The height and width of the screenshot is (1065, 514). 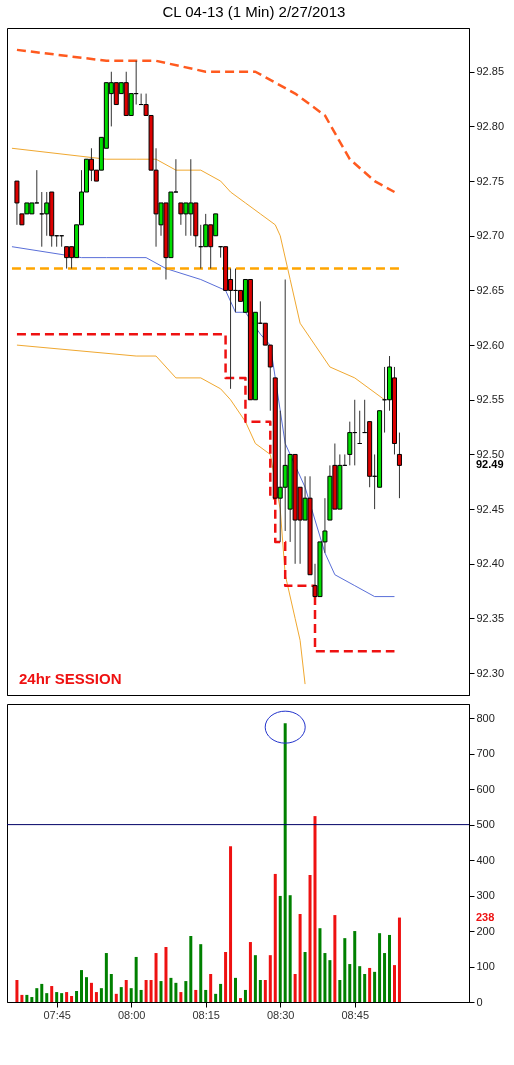 What do you see at coordinates (131, 1014) in the screenshot?
I see `x-tick-label: 08:00` at bounding box center [131, 1014].